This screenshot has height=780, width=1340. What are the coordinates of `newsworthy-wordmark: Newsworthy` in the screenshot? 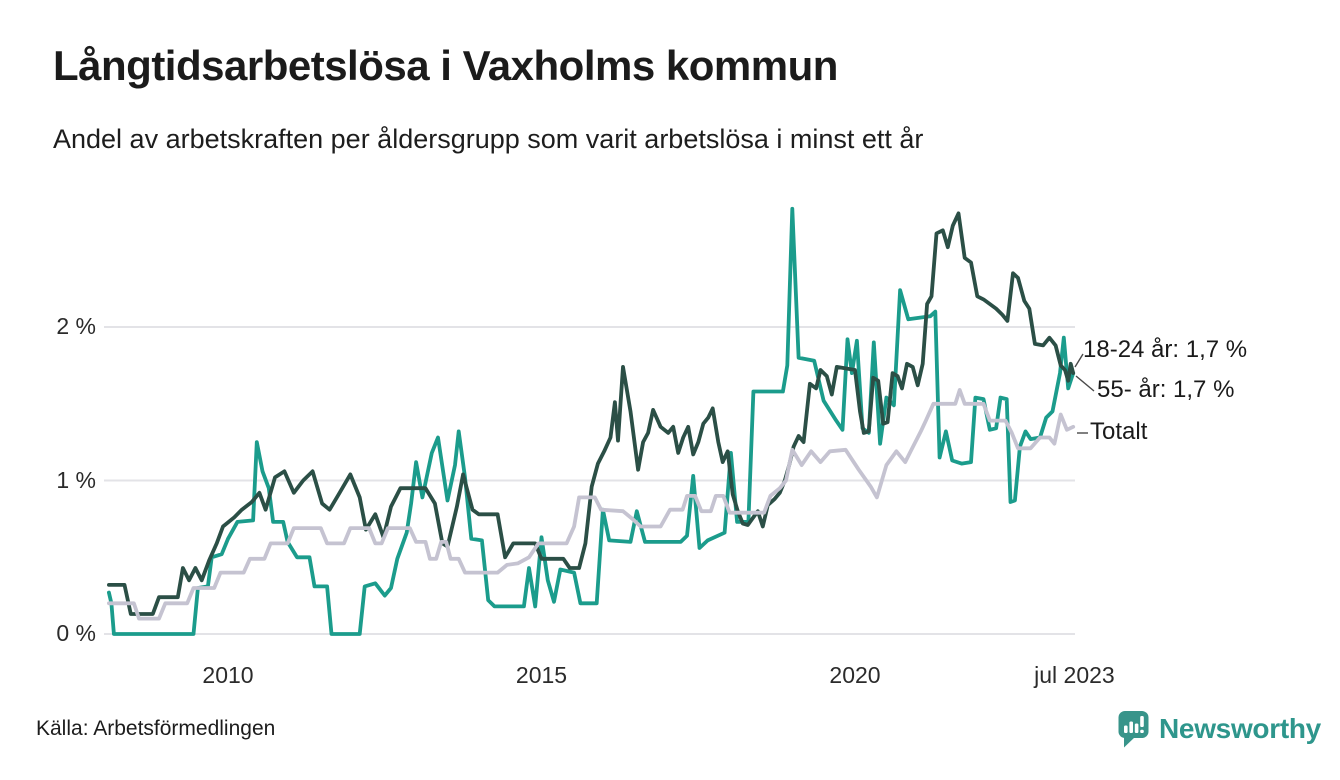 It's located at (1240, 728).